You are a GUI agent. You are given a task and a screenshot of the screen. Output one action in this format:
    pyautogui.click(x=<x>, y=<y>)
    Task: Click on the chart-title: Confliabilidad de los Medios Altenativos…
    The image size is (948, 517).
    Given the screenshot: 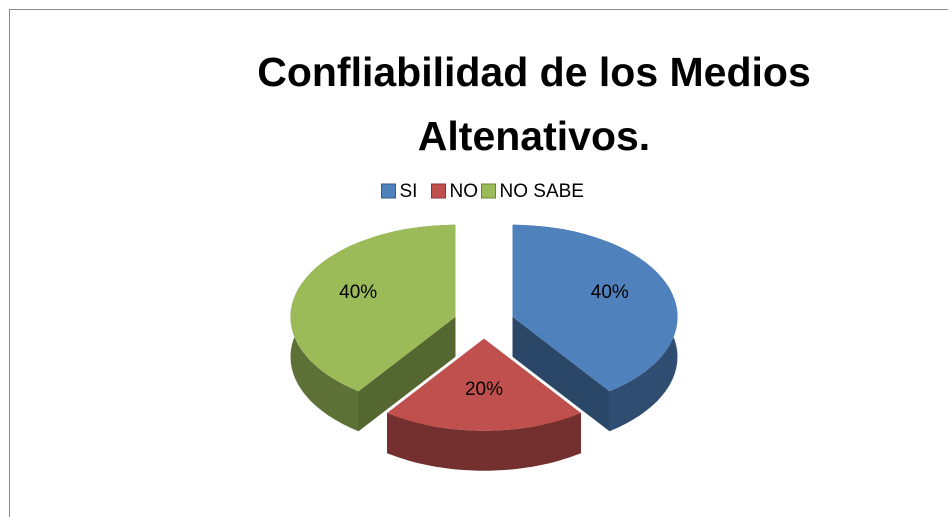 What is the action you would take?
    pyautogui.click(x=534, y=104)
    